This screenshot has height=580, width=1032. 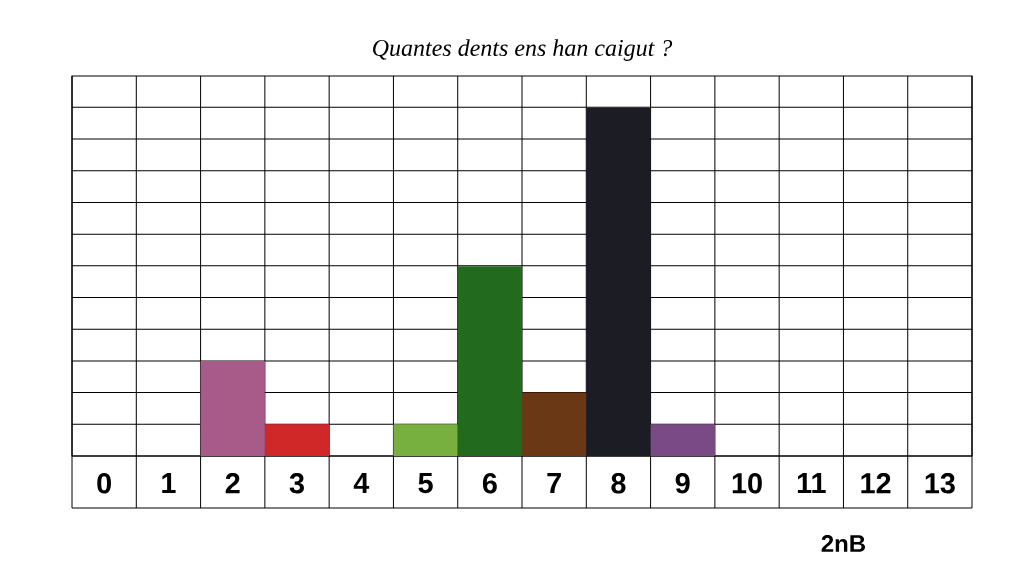 I want to click on x-tick-label: 0, so click(x=104, y=483).